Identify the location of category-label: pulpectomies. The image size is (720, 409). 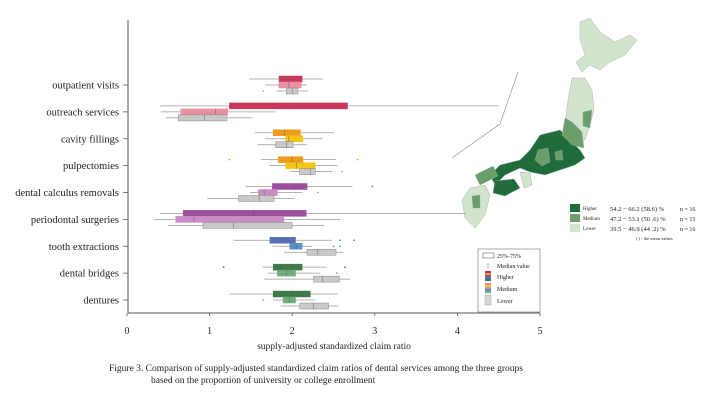
(91, 166).